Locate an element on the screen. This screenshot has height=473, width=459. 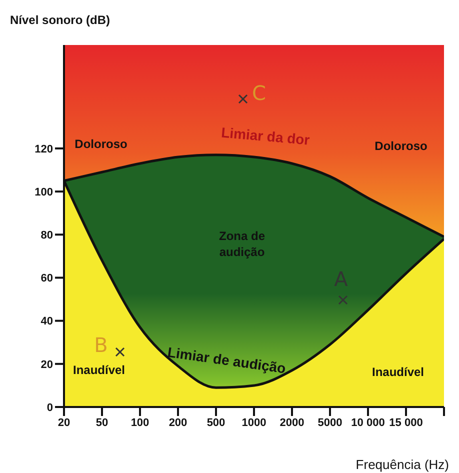
x-tick-label: 5000 is located at coordinates (330, 422).